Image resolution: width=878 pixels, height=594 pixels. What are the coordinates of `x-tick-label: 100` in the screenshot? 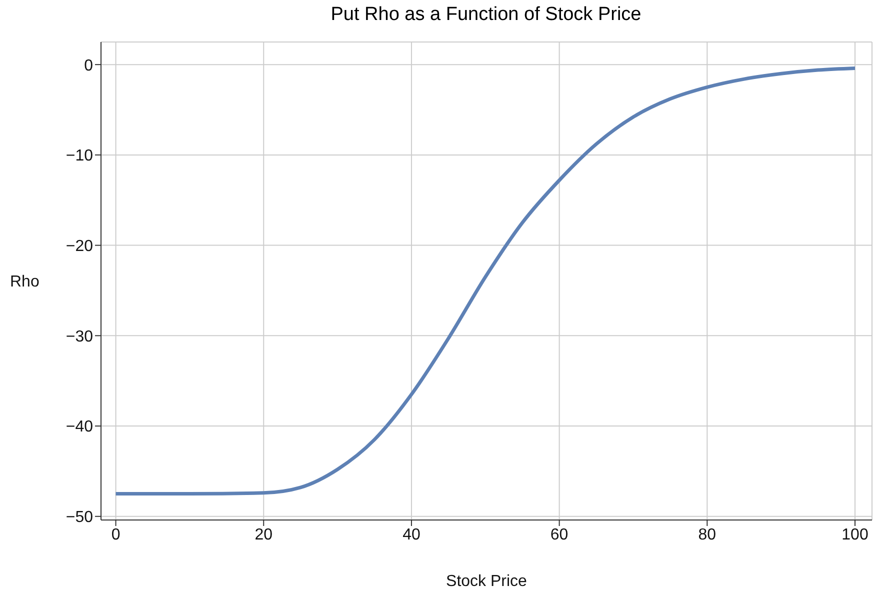 It's located at (855, 535).